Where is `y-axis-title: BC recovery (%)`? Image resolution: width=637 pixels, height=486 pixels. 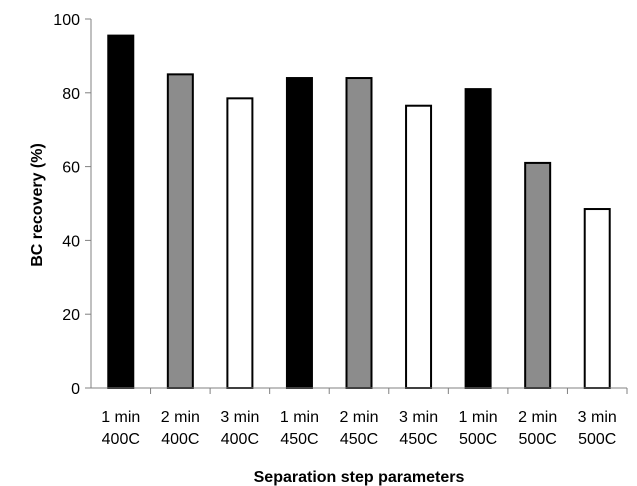
y-axis-title: BC recovery (%) is located at coordinates (37, 205).